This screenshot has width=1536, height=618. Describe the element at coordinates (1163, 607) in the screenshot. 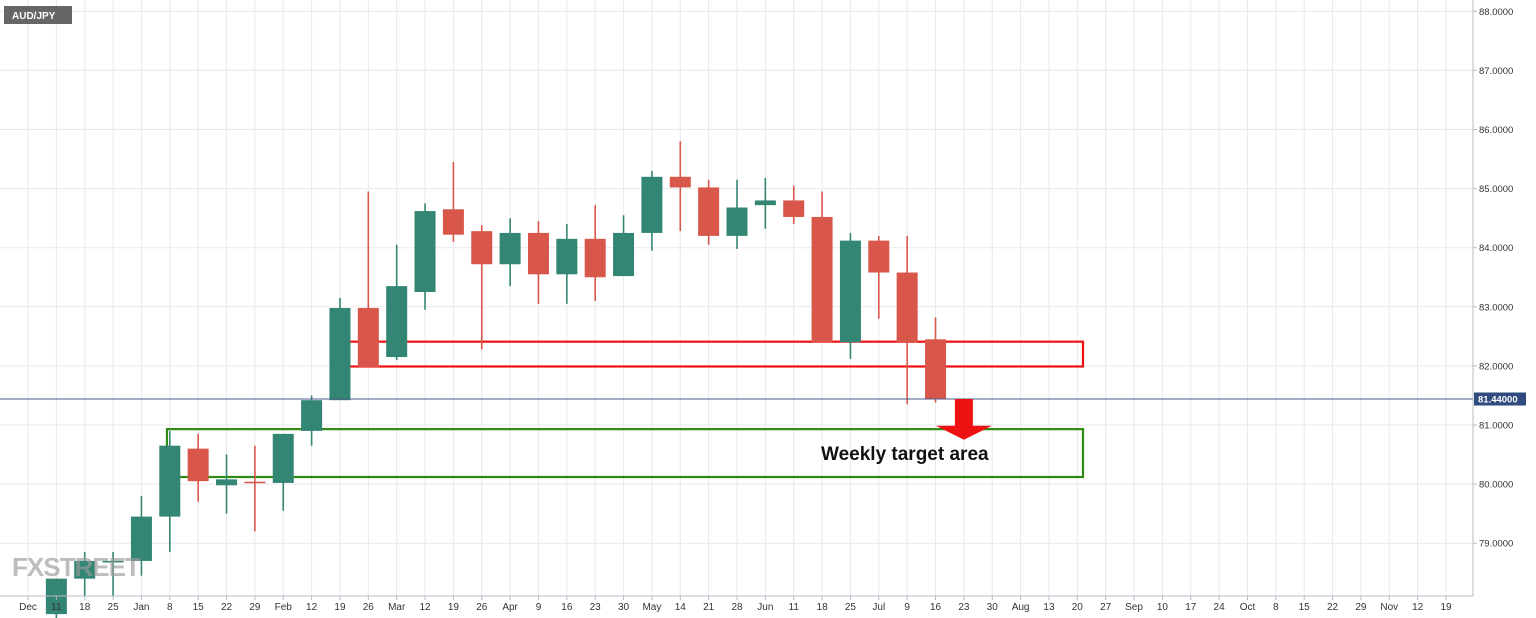

I see `x-tick-label: 10` at that location.